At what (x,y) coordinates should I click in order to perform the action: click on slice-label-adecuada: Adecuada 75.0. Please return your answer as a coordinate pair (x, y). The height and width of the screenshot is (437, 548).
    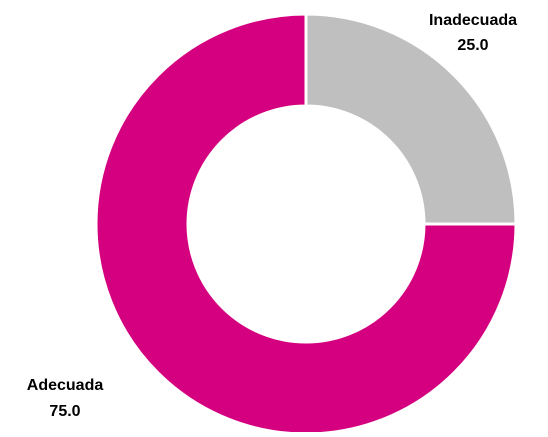
    Looking at the image, I should click on (65, 398).